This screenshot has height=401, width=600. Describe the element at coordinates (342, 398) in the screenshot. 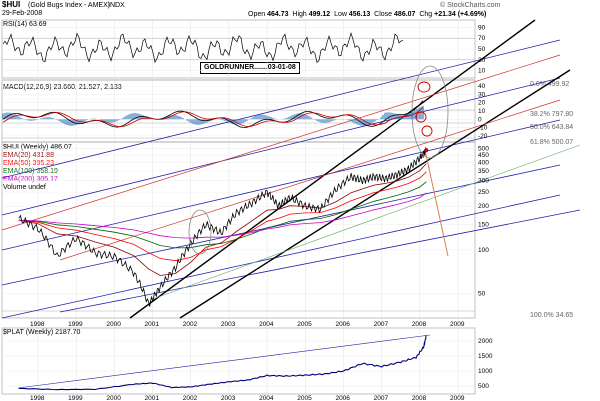

I see `x-tick-label-plat: 2006` at that location.